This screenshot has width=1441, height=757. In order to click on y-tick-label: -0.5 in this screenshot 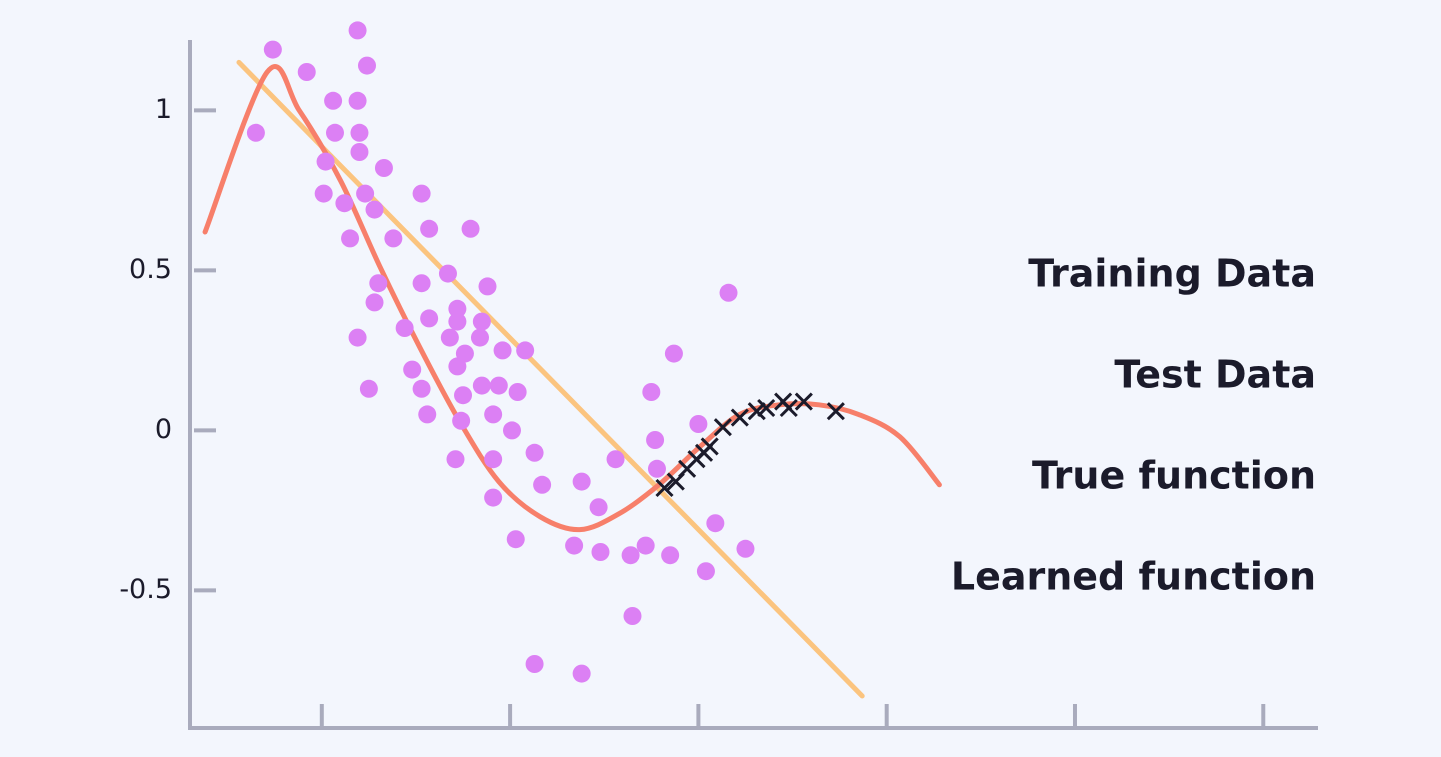, I will do `click(145, 589)`.